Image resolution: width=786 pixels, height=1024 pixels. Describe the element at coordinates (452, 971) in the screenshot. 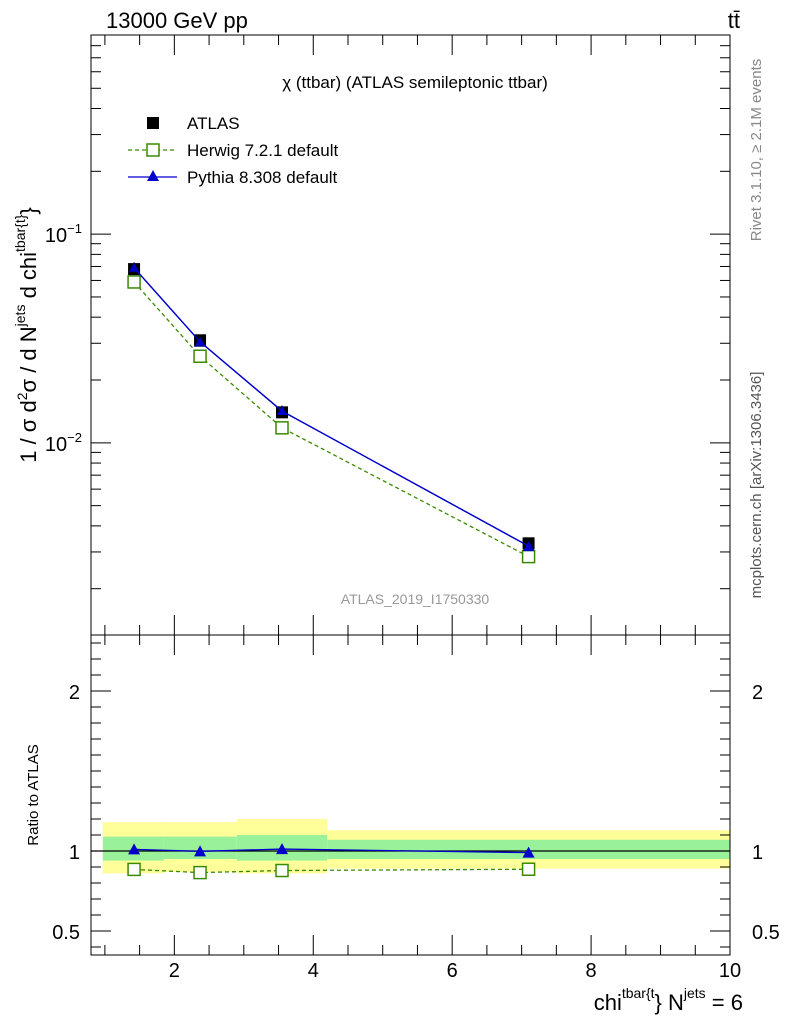

I see `x-tick-label: 6` at that location.